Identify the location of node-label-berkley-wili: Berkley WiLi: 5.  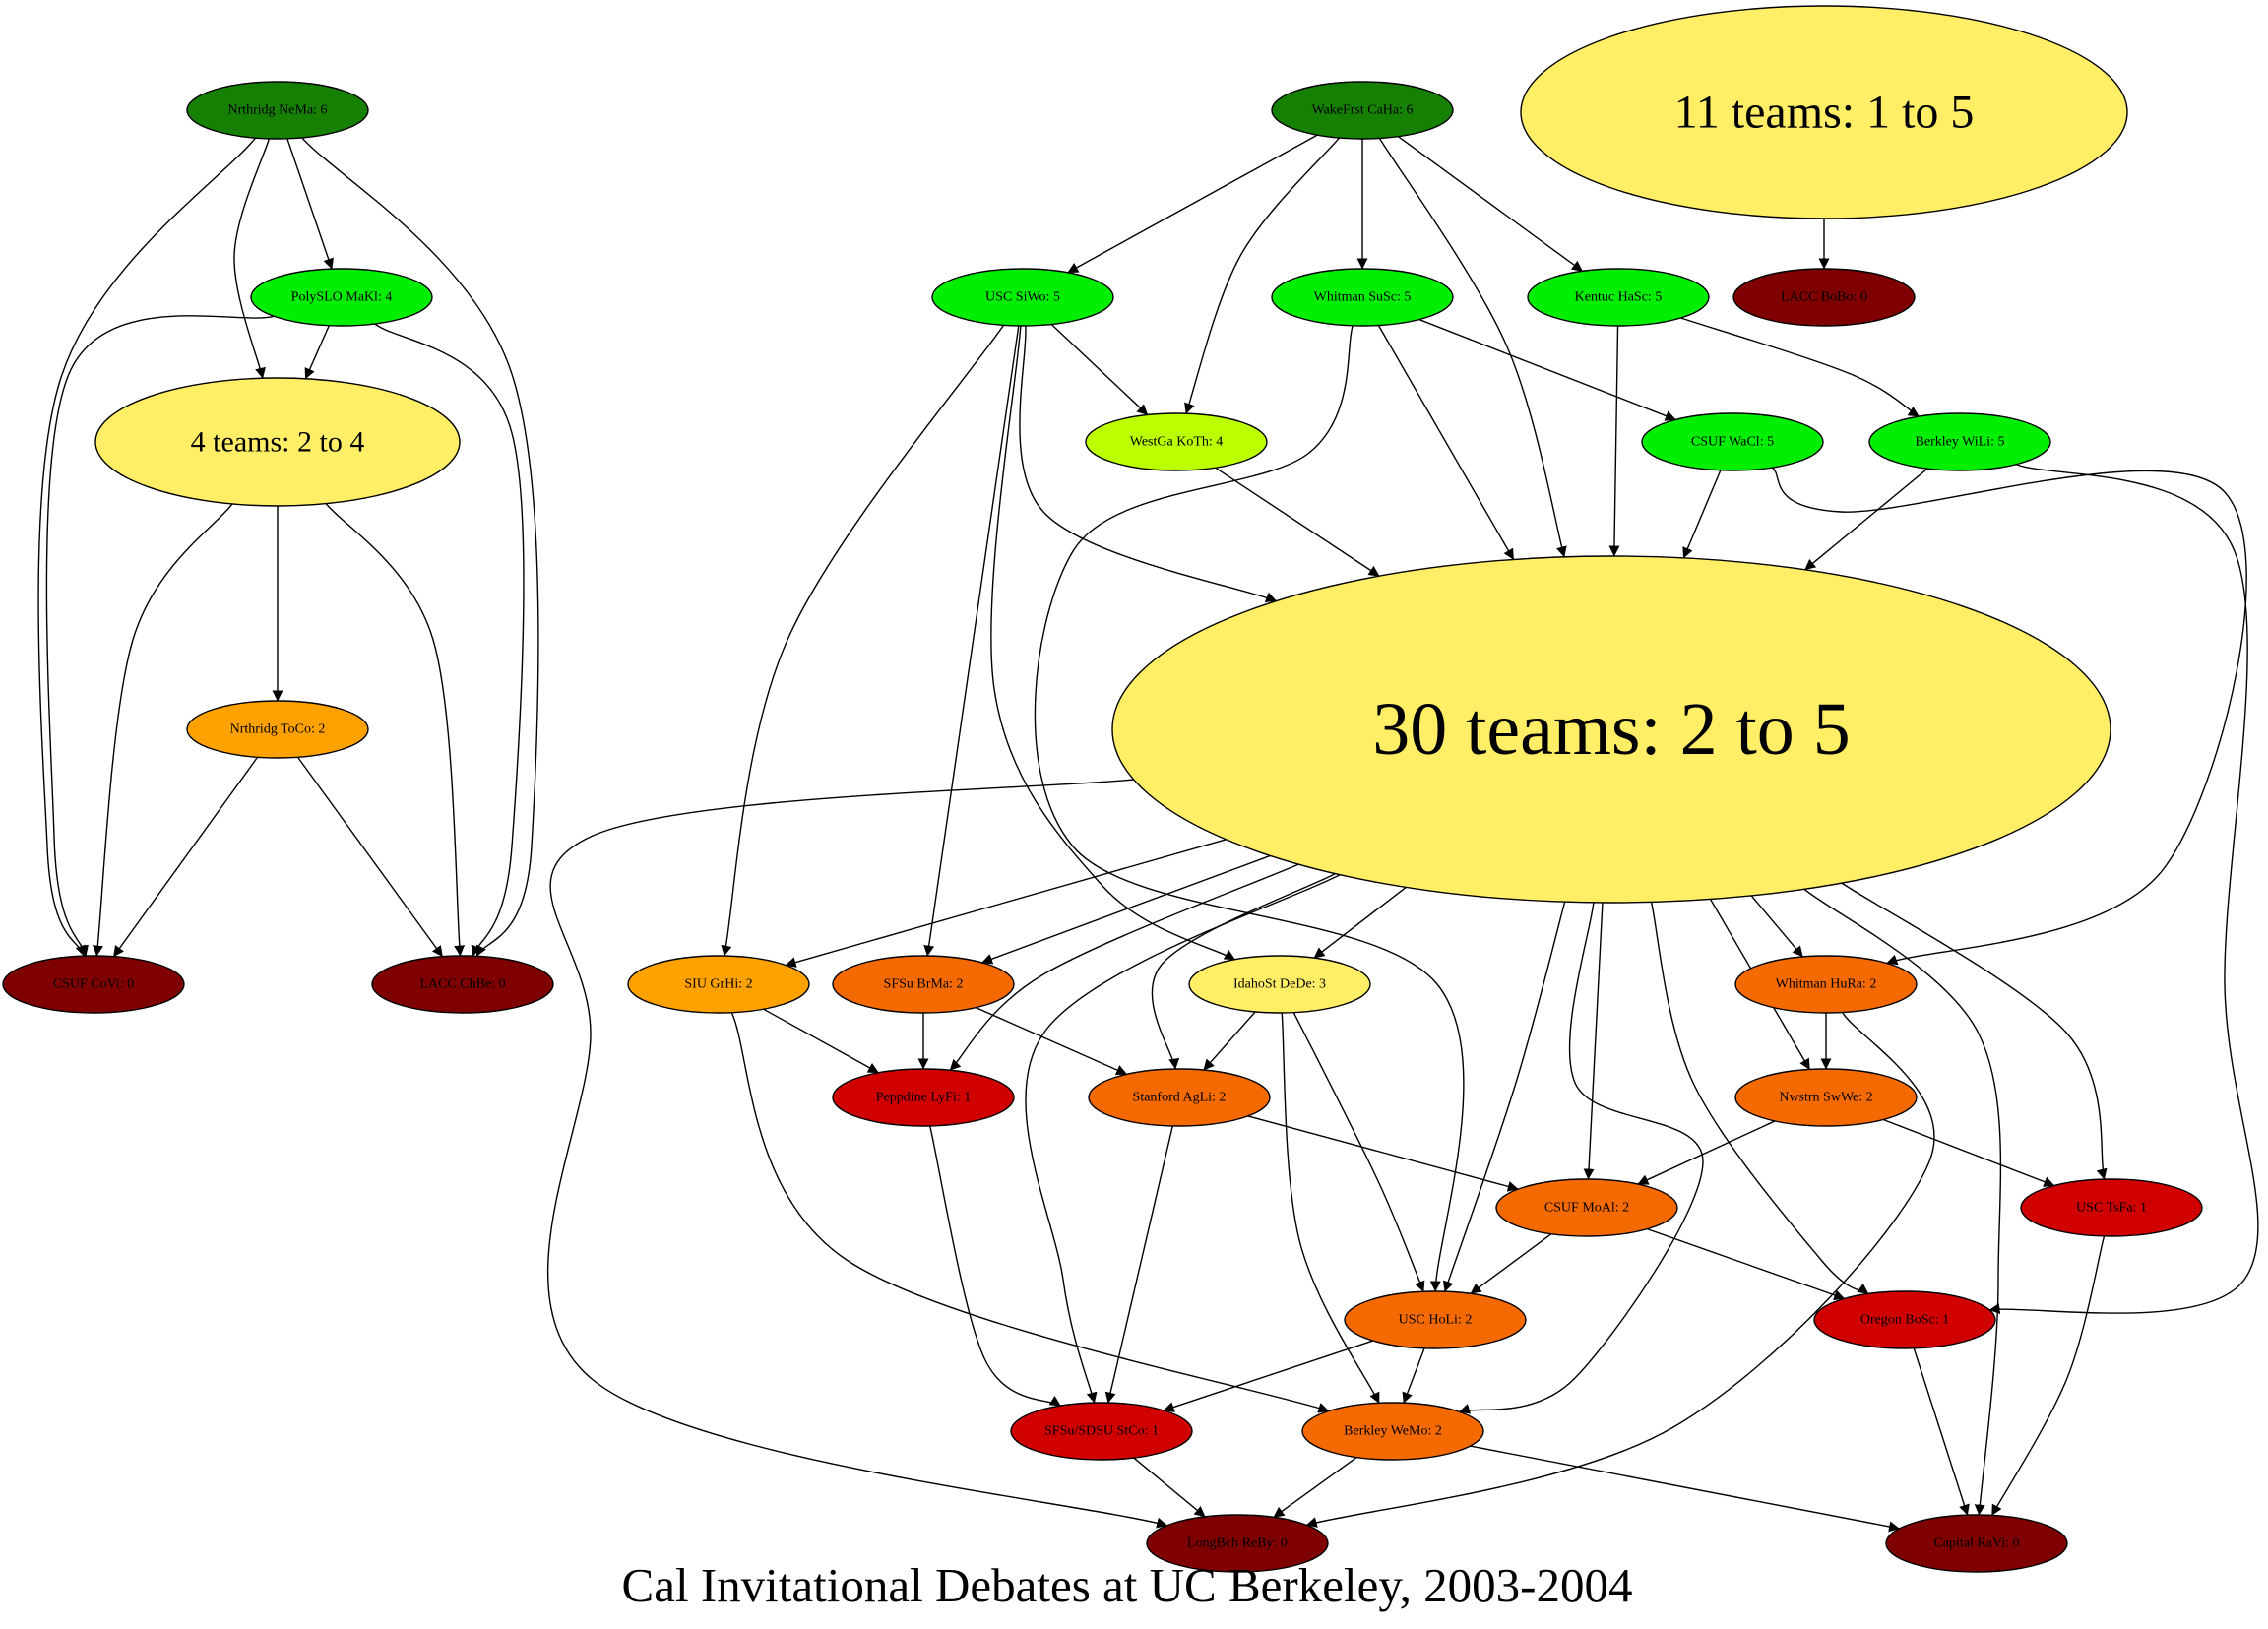
(1960, 442).